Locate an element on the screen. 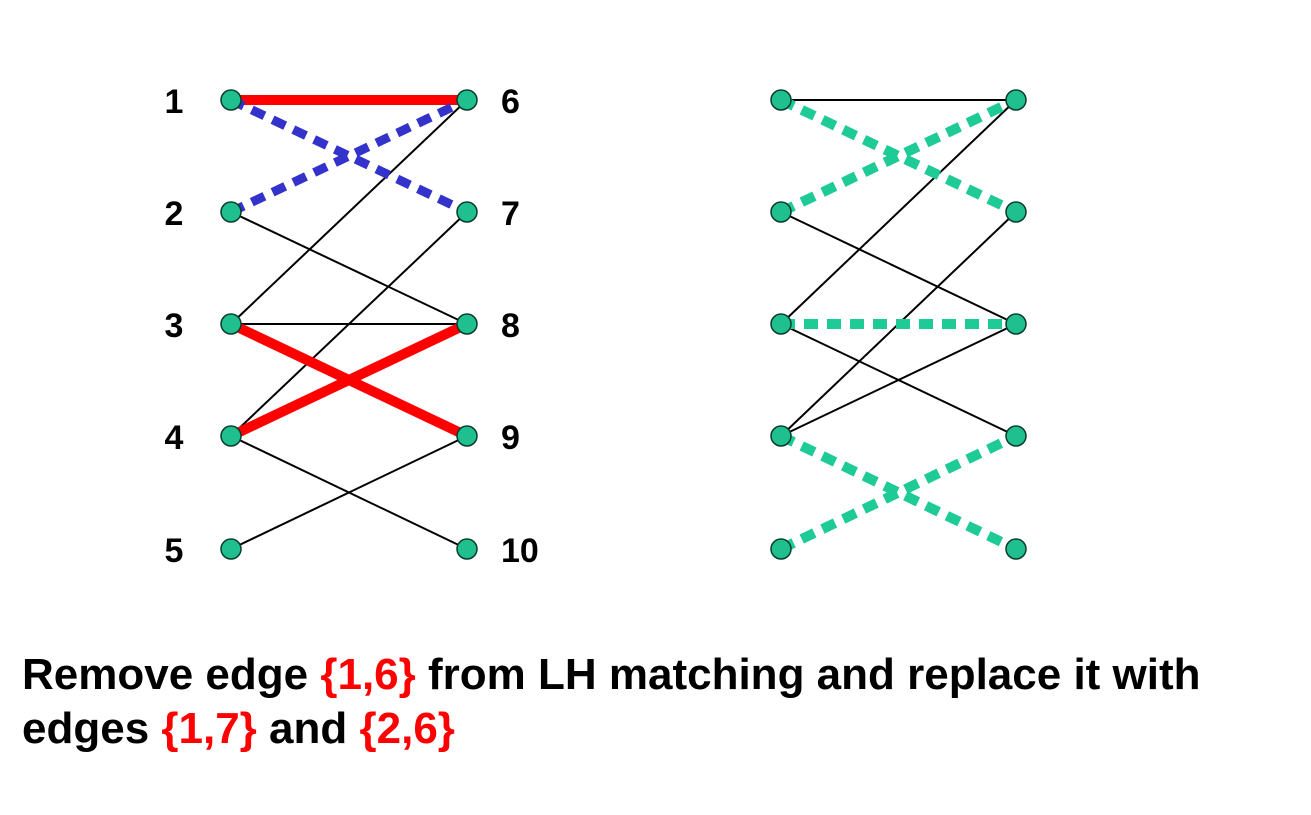  right-graph is located at coordinates (898, 324).